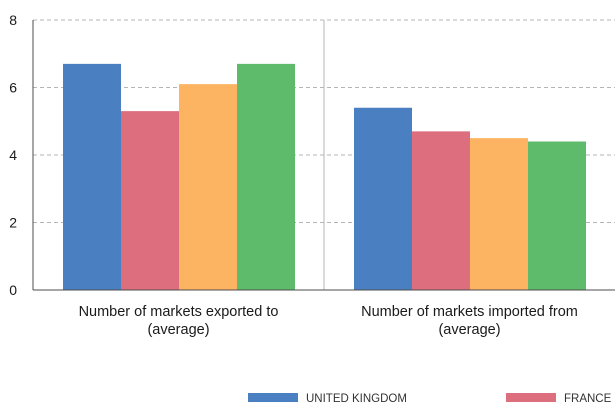 The width and height of the screenshot is (615, 408). I want to click on y-tick-label-0: 0, so click(13, 290).